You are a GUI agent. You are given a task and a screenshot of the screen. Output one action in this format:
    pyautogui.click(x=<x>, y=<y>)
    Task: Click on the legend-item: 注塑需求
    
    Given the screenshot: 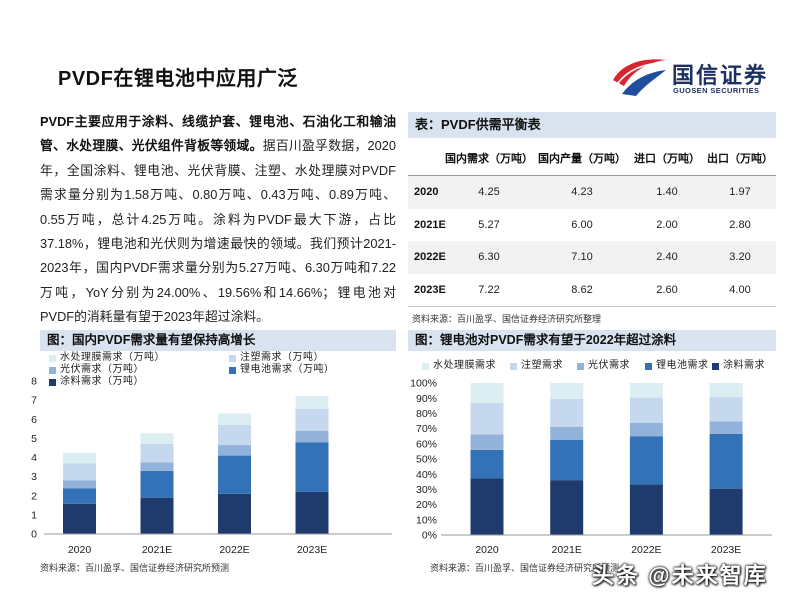 What is the action you would take?
    pyautogui.click(x=535, y=366)
    